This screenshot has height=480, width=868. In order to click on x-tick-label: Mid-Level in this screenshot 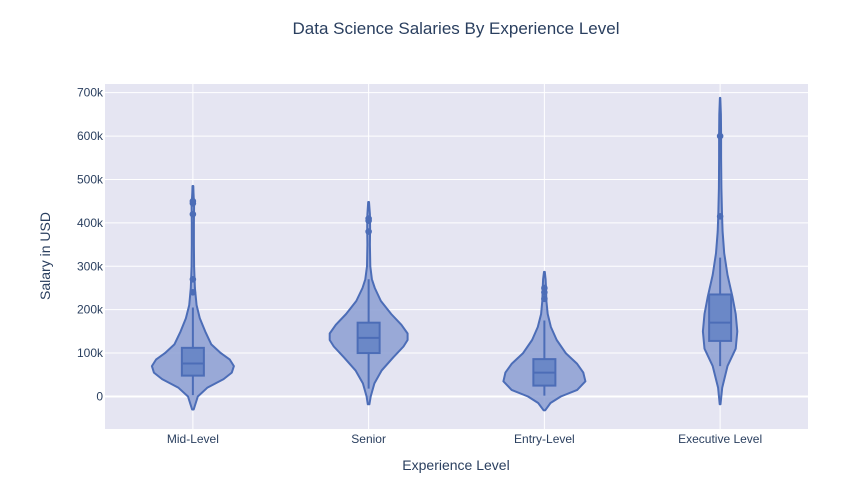, I will do `click(193, 439)`.